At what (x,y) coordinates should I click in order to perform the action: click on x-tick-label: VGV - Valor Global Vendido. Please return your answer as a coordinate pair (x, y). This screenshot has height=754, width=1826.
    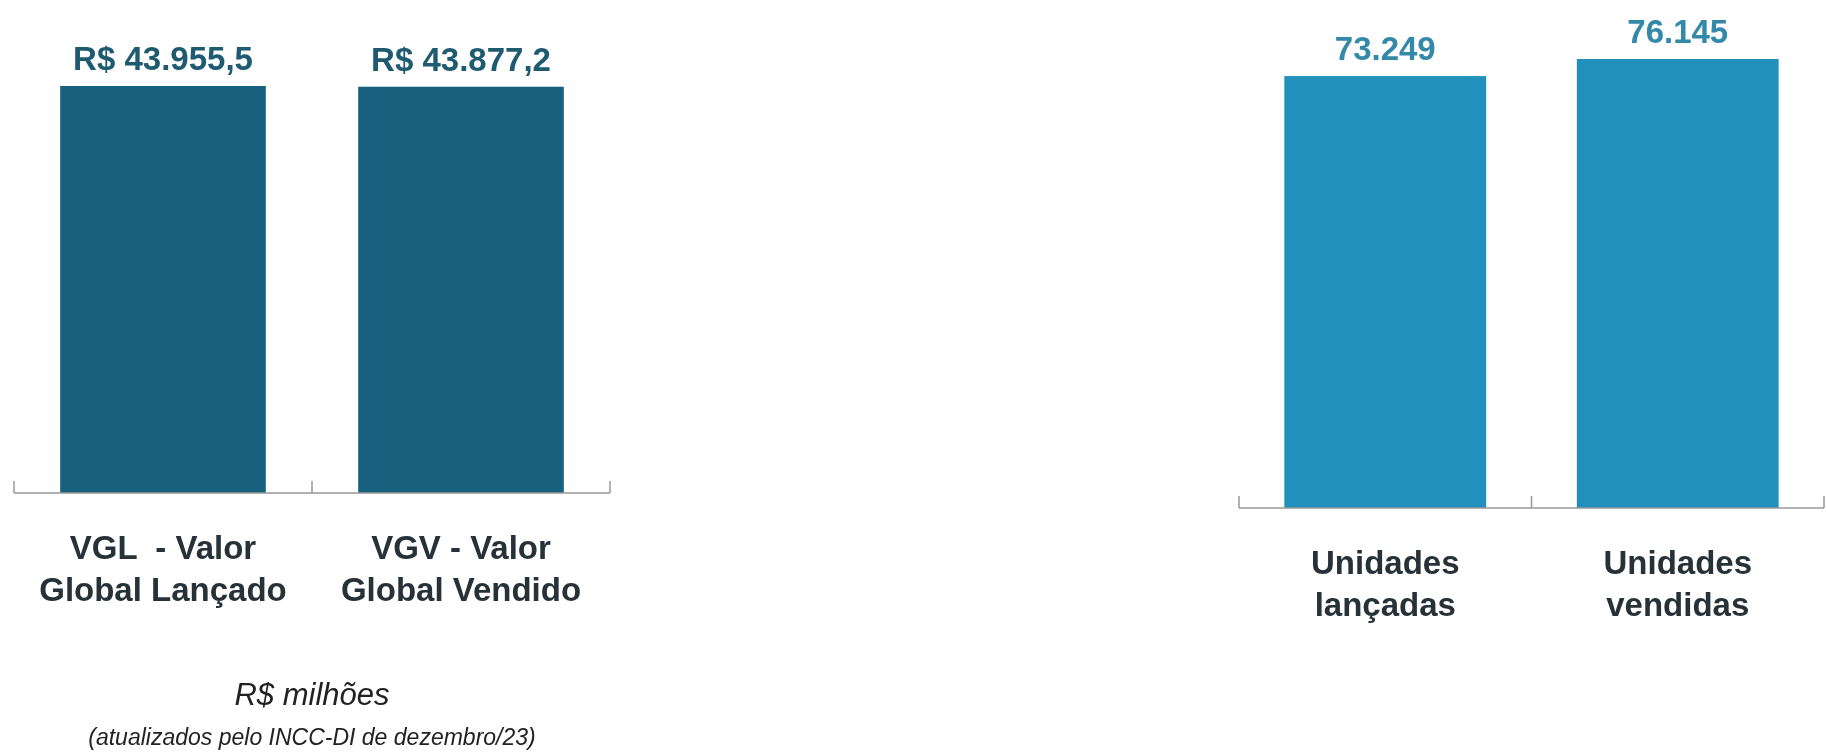
    Looking at the image, I should click on (461, 568).